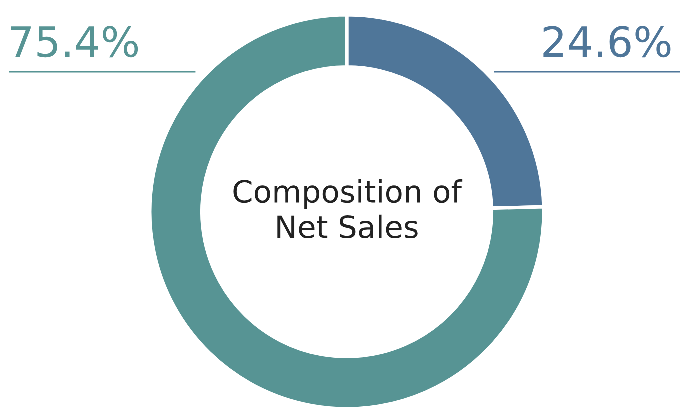 Image resolution: width=680 pixels, height=410 pixels. I want to click on text: Composition of Net Sales, so click(348, 209).